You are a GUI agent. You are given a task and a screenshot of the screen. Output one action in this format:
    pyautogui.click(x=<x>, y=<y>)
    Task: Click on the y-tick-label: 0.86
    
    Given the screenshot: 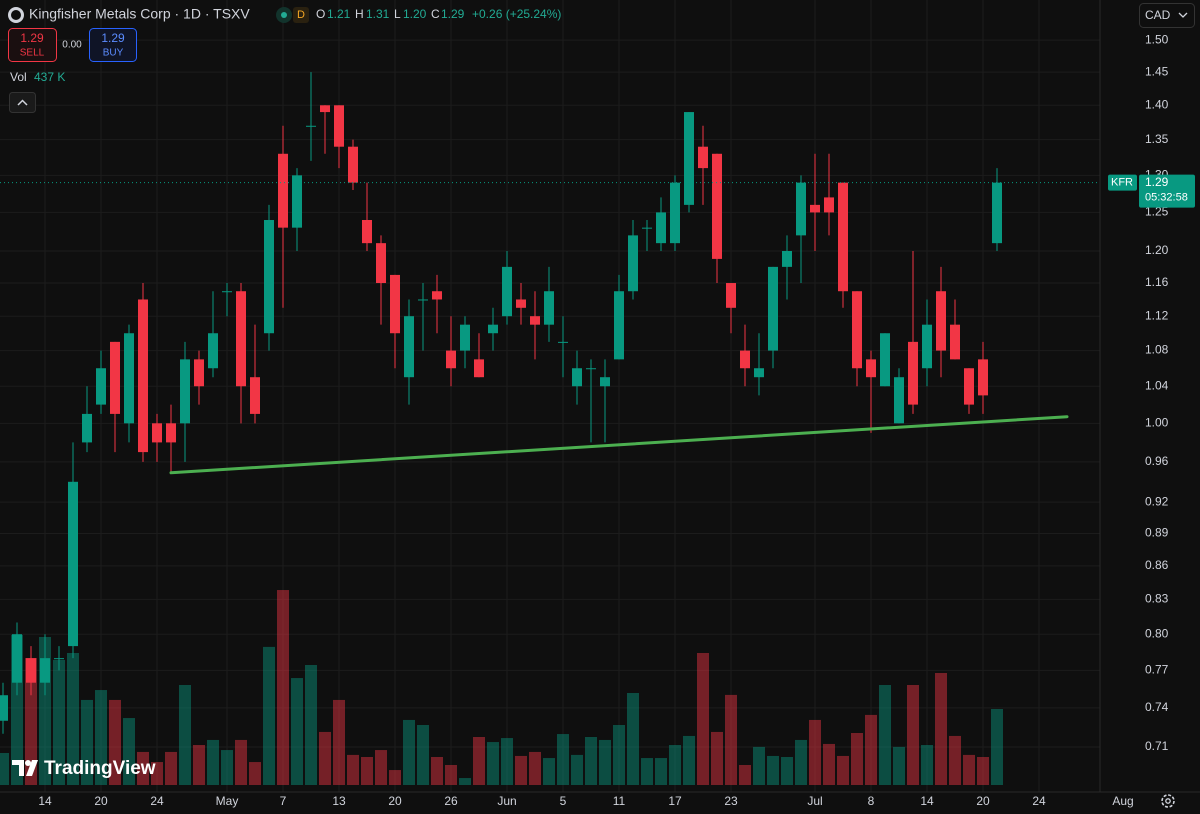 What is the action you would take?
    pyautogui.click(x=1157, y=565)
    